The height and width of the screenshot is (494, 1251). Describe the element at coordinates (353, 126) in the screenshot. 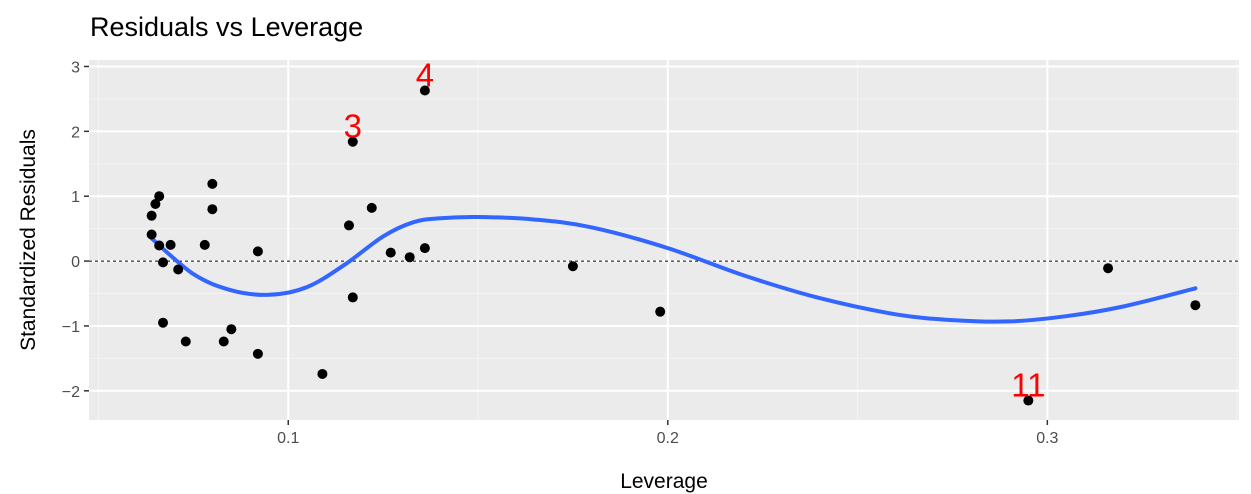

I see `point-label: 3` at that location.